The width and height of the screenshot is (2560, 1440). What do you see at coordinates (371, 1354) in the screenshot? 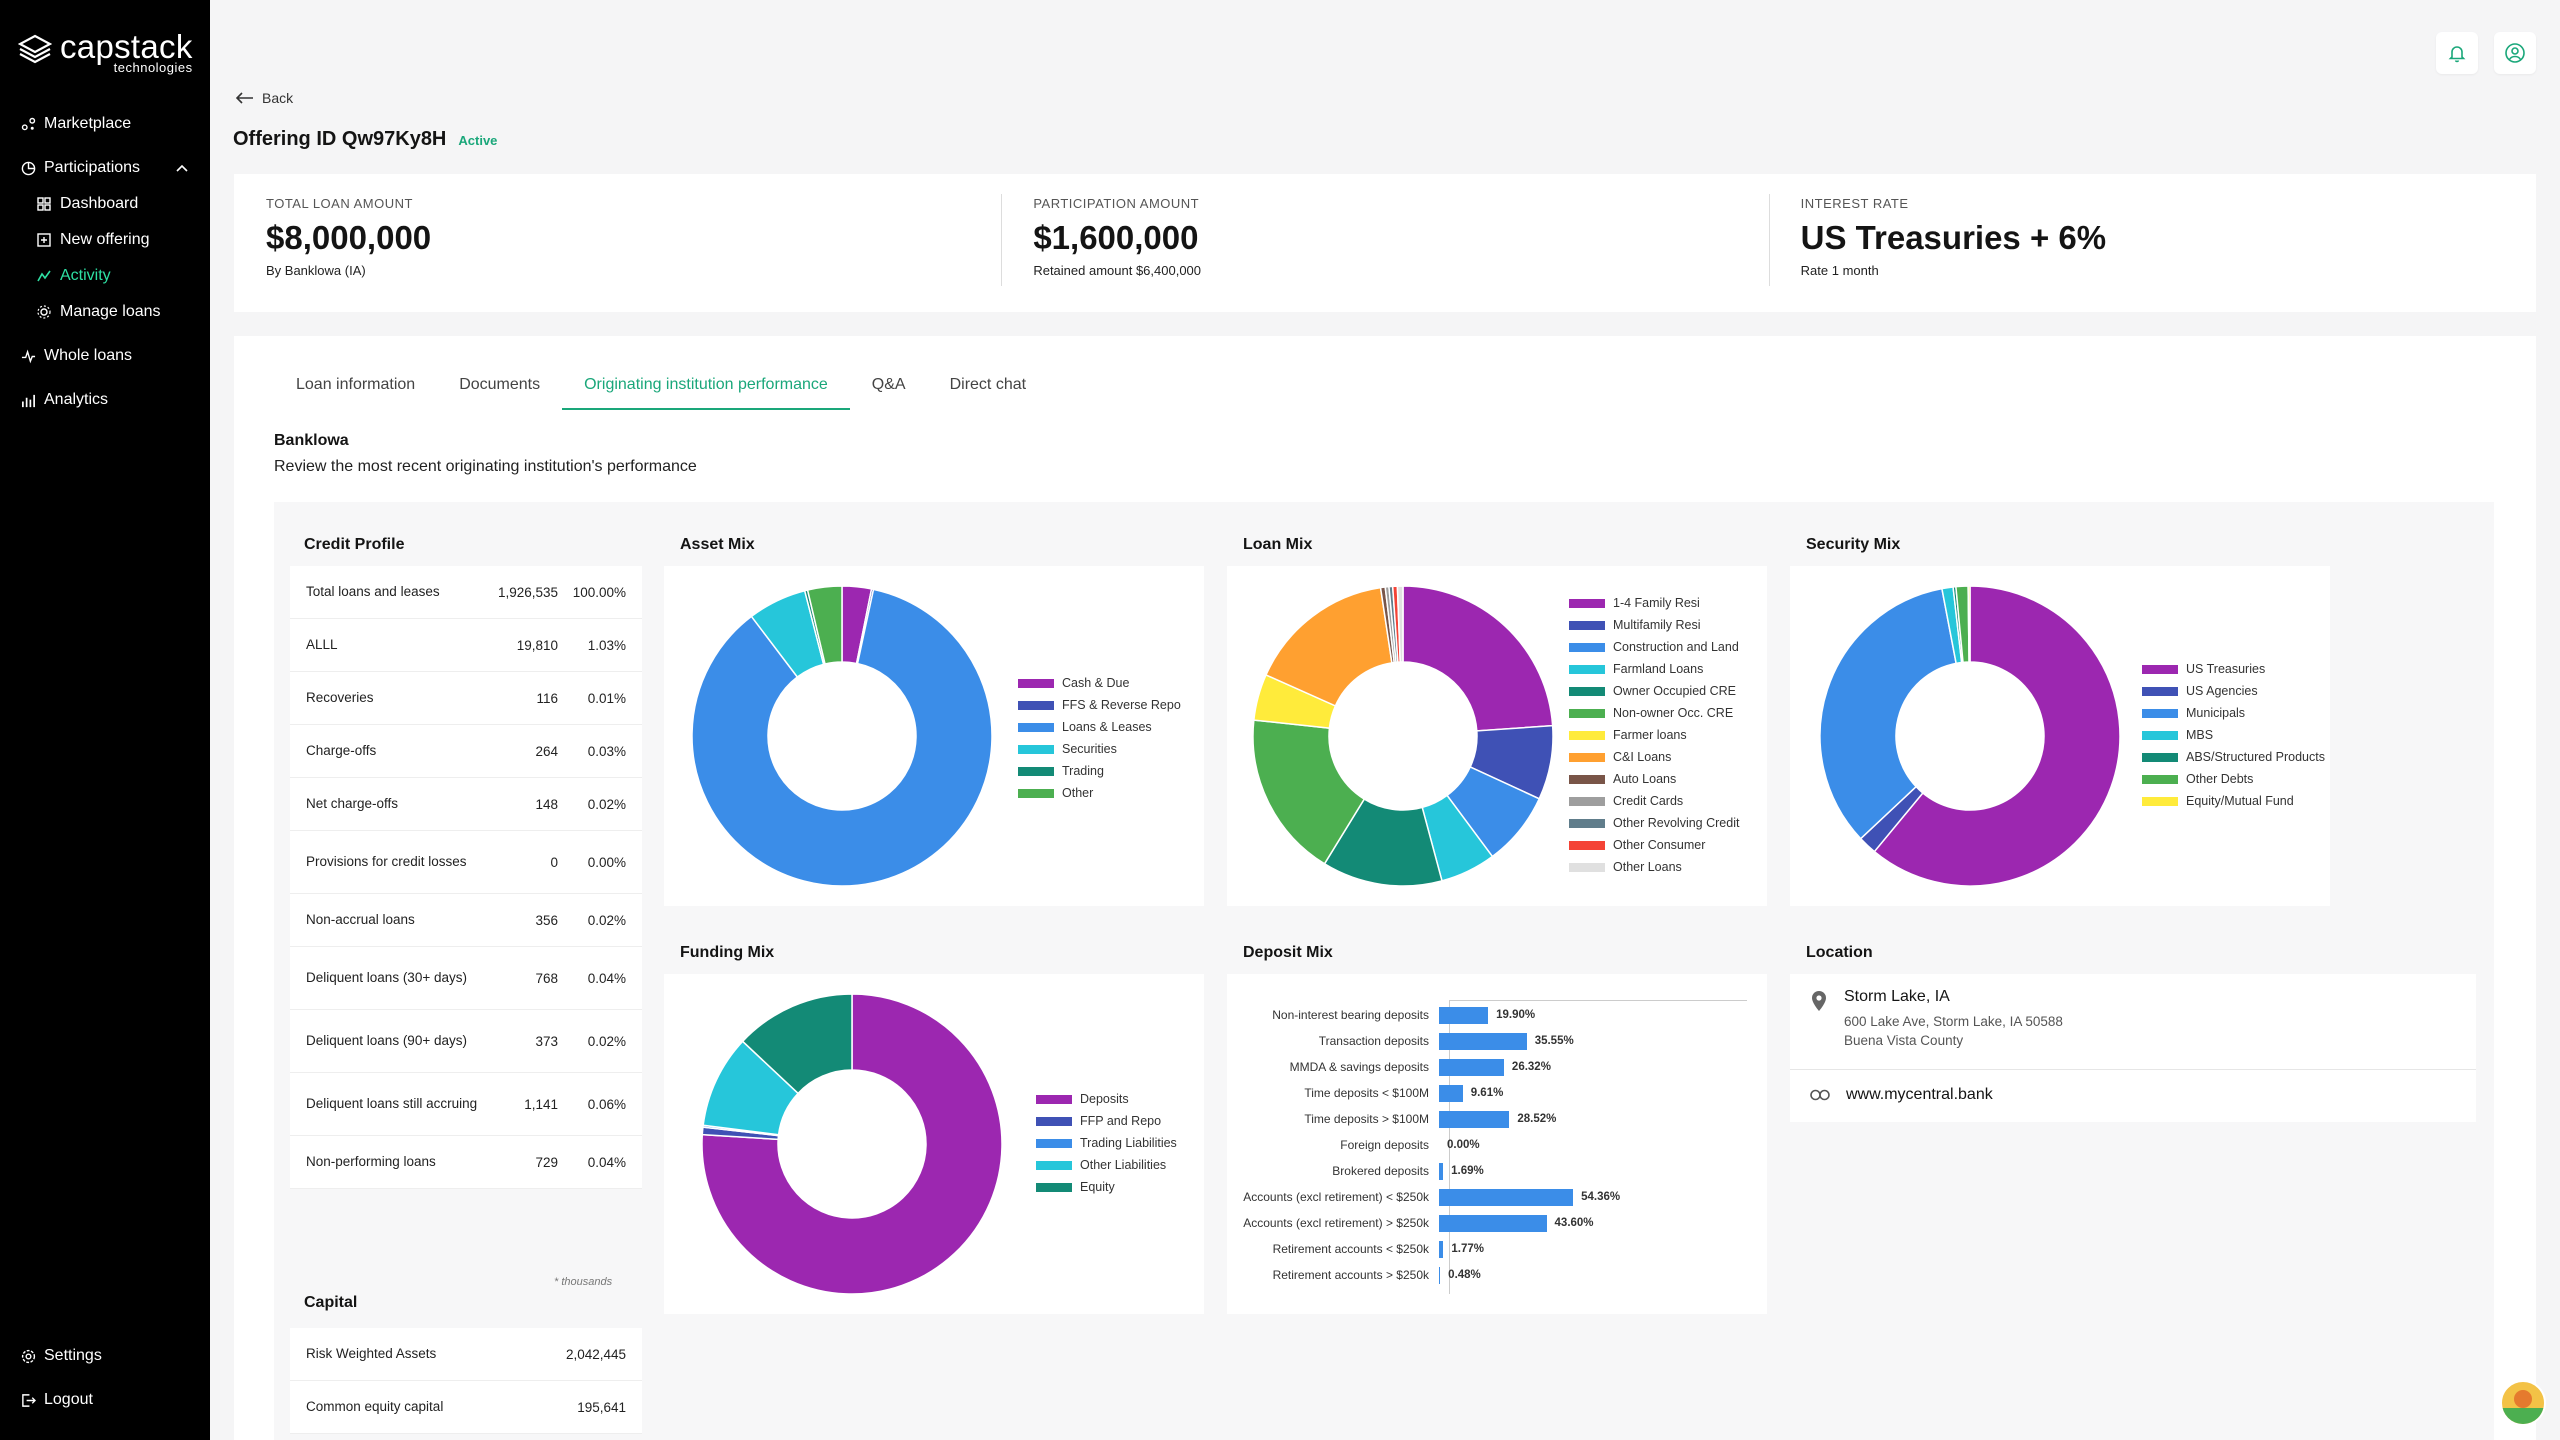
I see `capital-row-label: Risk Weighted Assets` at bounding box center [371, 1354].